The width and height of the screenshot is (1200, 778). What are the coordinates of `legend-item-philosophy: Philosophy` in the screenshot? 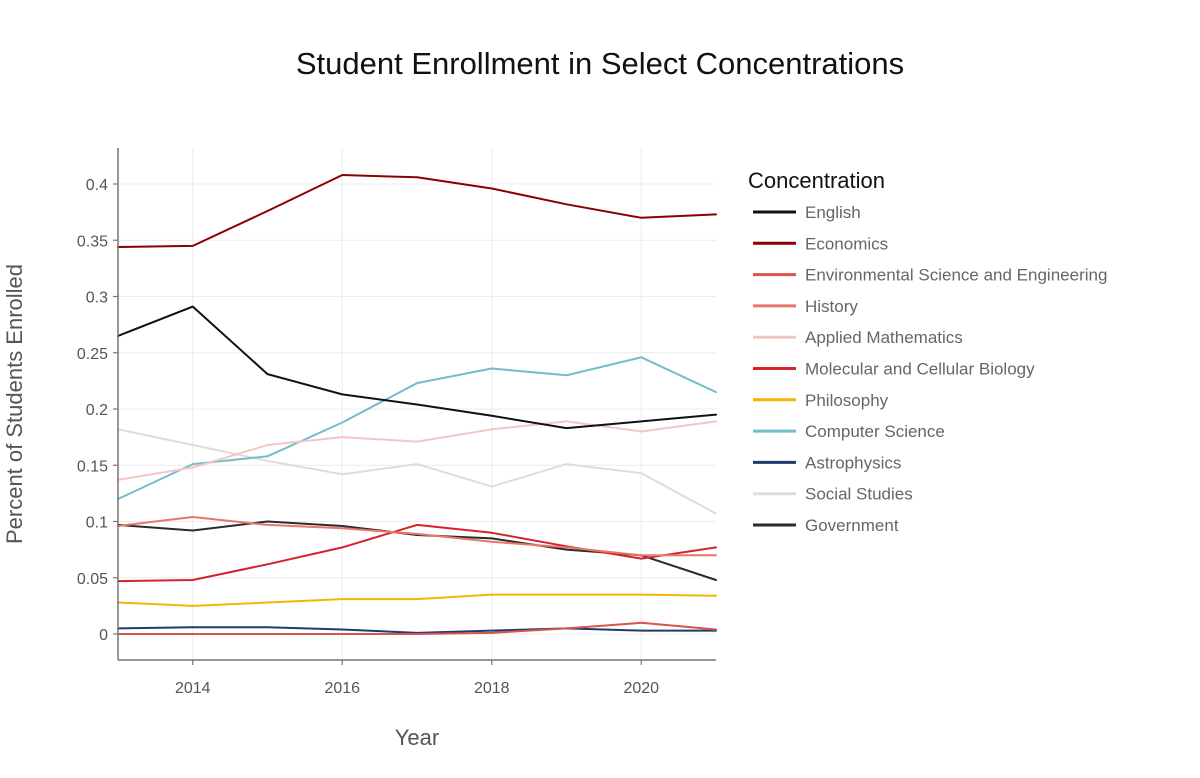 It's located at (821, 400).